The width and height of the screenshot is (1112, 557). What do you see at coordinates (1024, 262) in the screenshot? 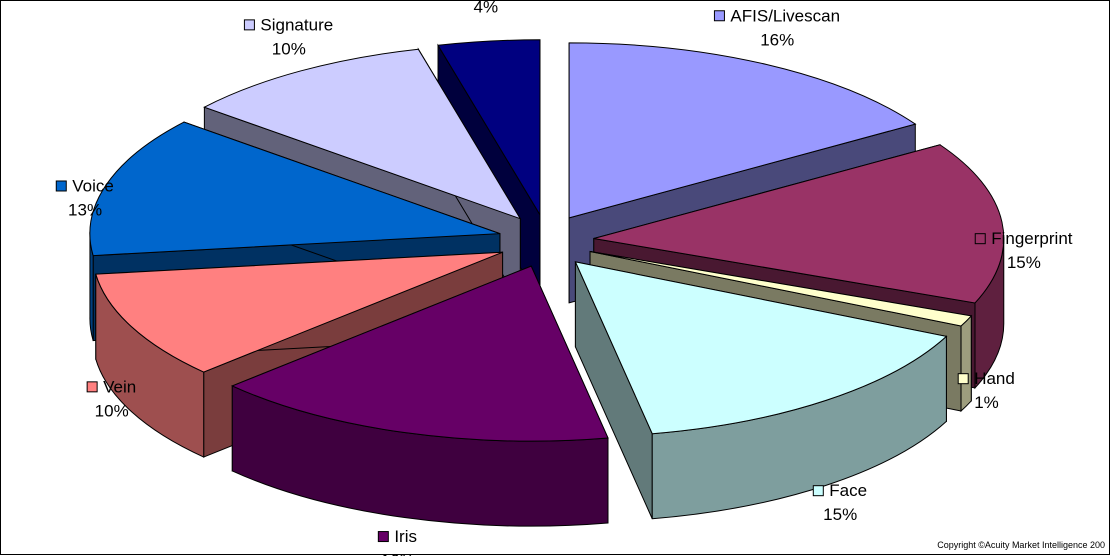
I see `label-value-fingerprint: 15%` at bounding box center [1024, 262].